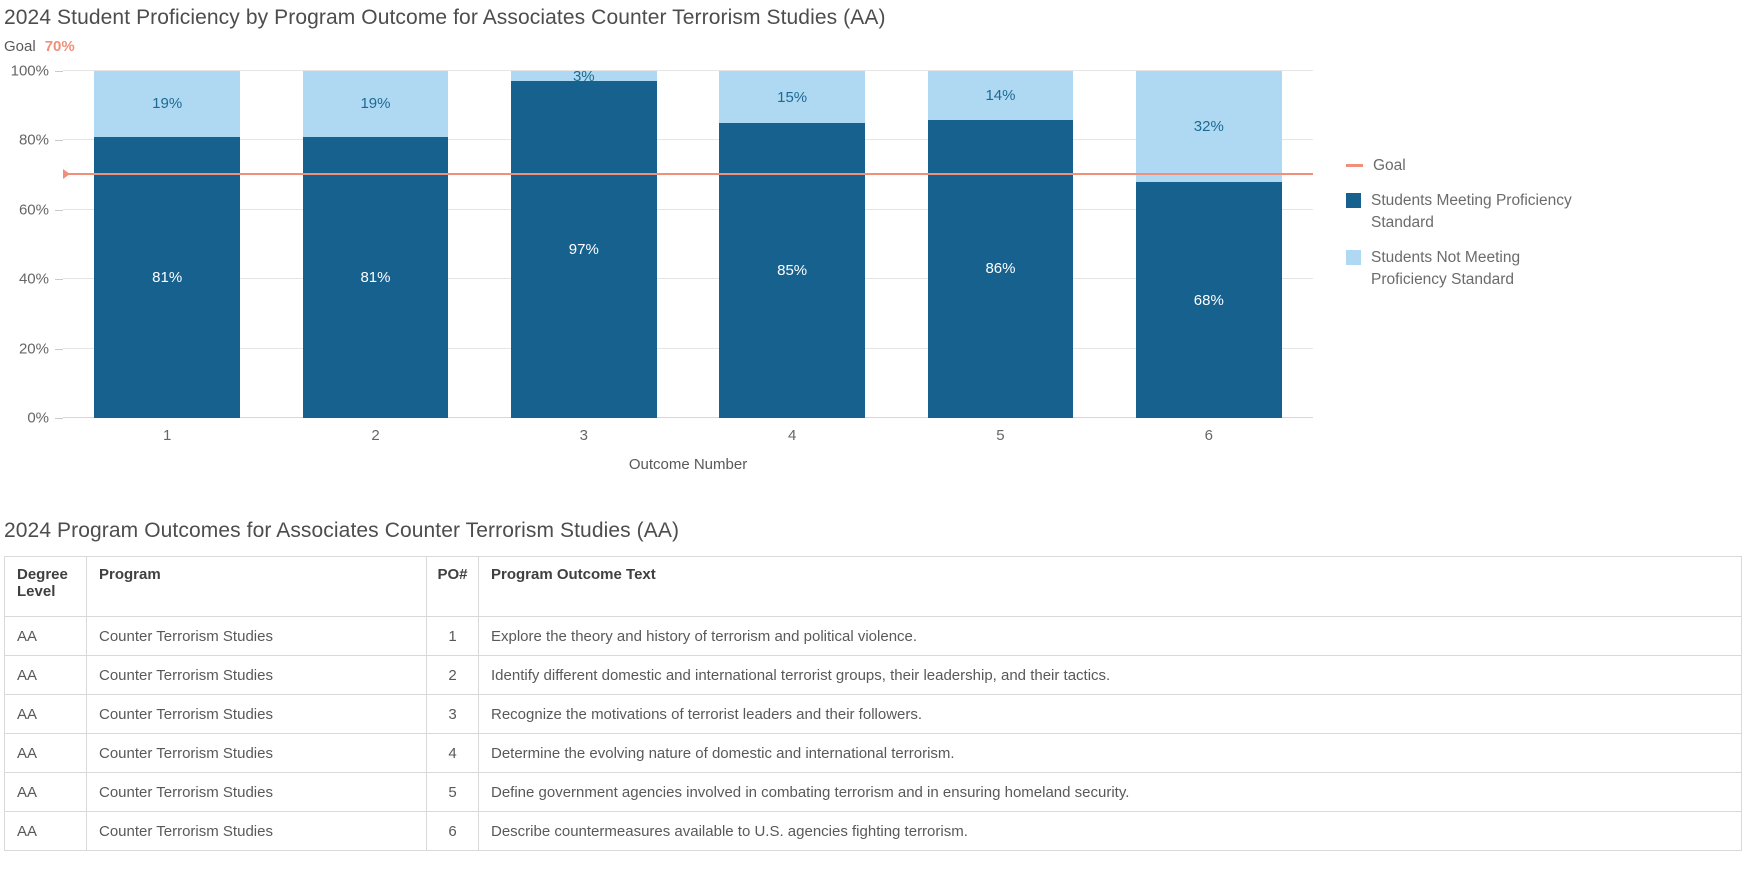  I want to click on bar-outcome-2: 19% 81%, so click(375, 244).